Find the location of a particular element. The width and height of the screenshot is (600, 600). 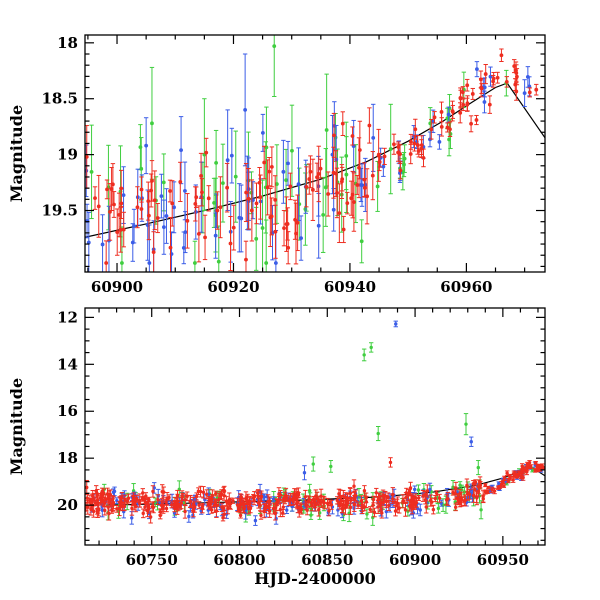

y-tick-label: 19.5 is located at coordinates (59, 211).